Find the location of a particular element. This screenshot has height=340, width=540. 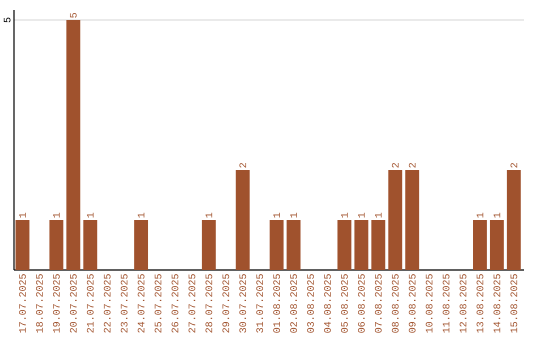

x-tick-label: 18.07.2025 is located at coordinates (39, 303).